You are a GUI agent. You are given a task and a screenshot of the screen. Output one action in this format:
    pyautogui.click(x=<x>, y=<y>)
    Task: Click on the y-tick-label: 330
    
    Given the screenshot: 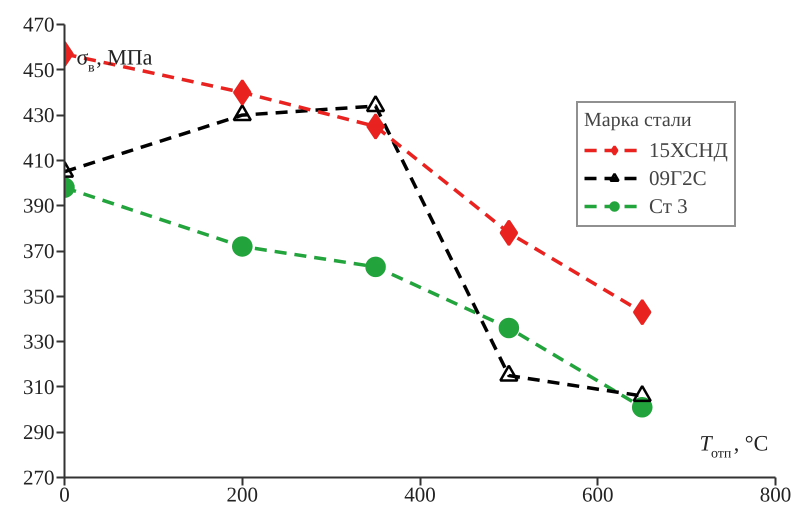 What is the action you would take?
    pyautogui.click(x=38, y=342)
    